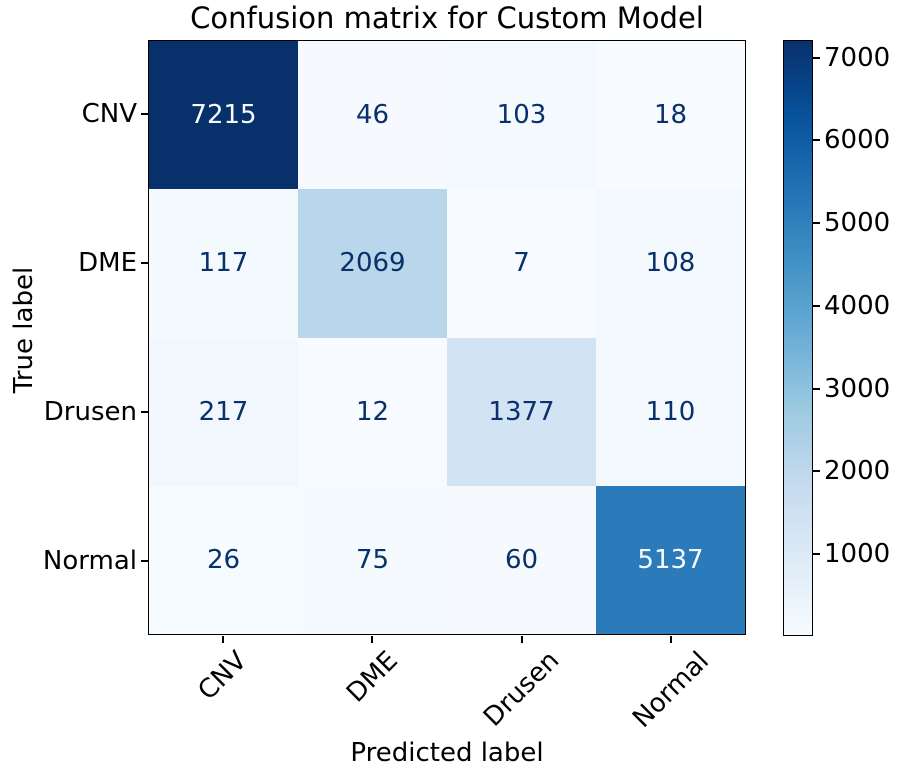 Image resolution: width=900 pixels, height=776 pixels. What do you see at coordinates (521, 559) in the screenshot?
I see `matrix-cell-Normal-Drusen: 60` at bounding box center [521, 559].